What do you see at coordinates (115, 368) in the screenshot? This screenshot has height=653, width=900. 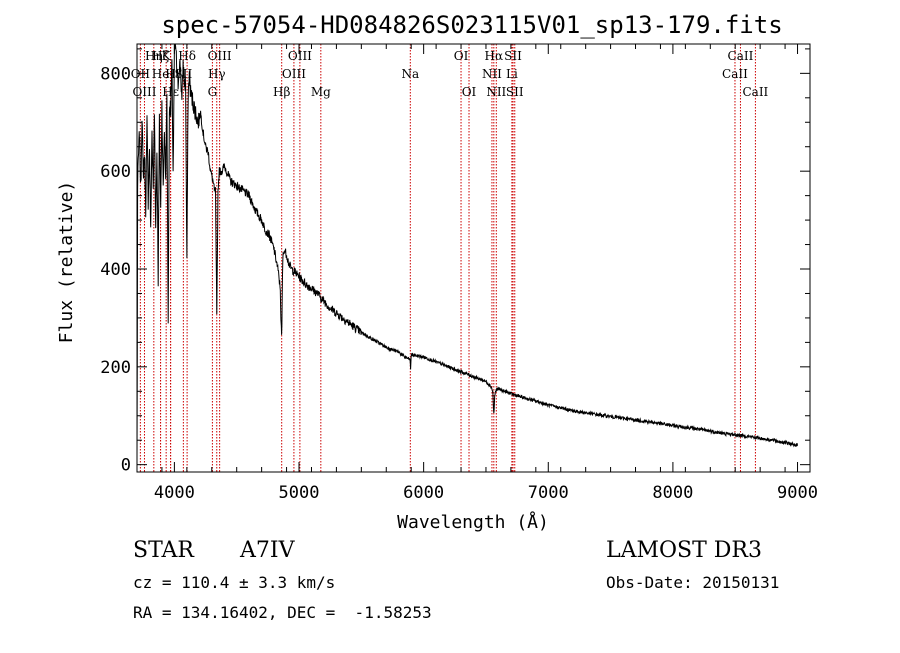 I see `y-tick-label: 200` at bounding box center [115, 368].